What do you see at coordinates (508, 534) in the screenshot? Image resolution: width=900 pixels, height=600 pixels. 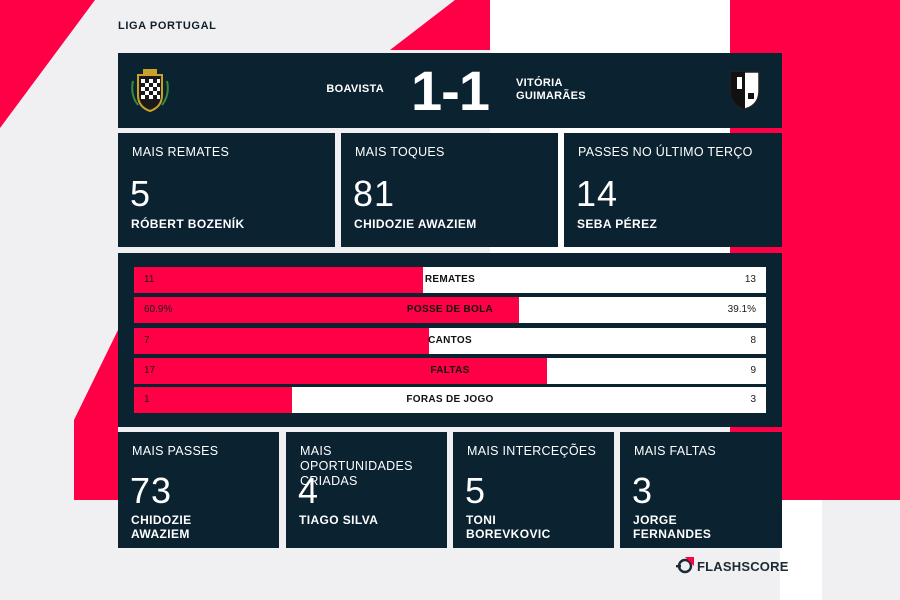 I see `card-player-line2: BOREVKOVIC` at bounding box center [508, 534].